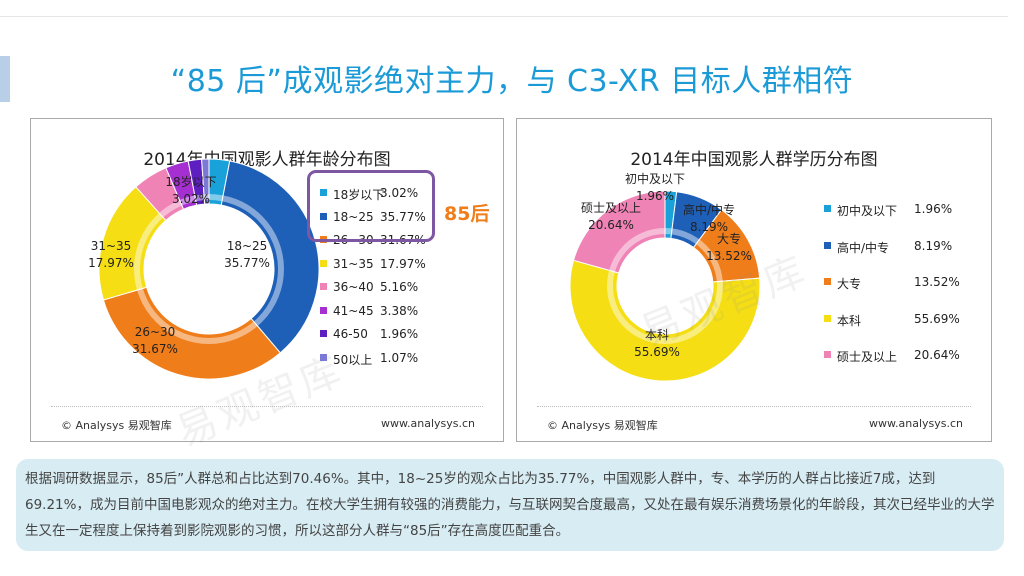  What do you see at coordinates (5, 79) in the screenshot?
I see `title-accent-bar` at bounding box center [5, 79].